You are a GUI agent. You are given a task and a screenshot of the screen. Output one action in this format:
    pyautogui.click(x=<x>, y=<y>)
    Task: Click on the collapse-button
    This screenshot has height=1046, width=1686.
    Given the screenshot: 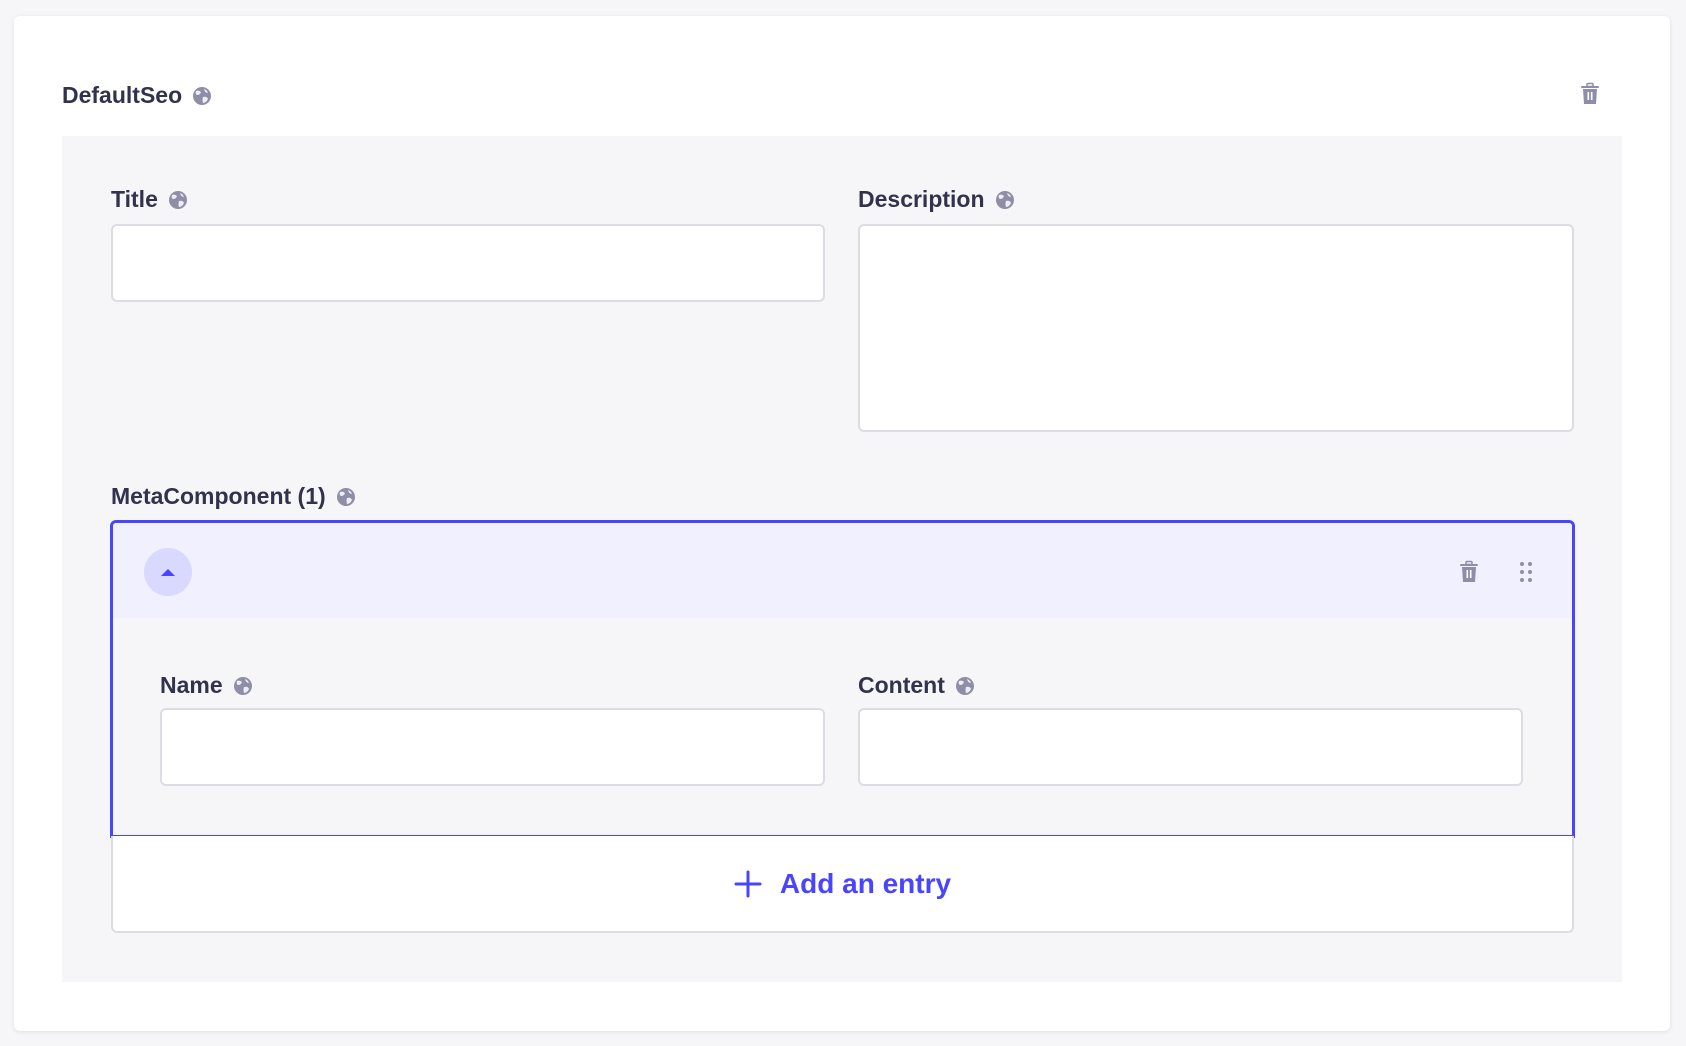 What is the action you would take?
    pyautogui.click(x=168, y=572)
    